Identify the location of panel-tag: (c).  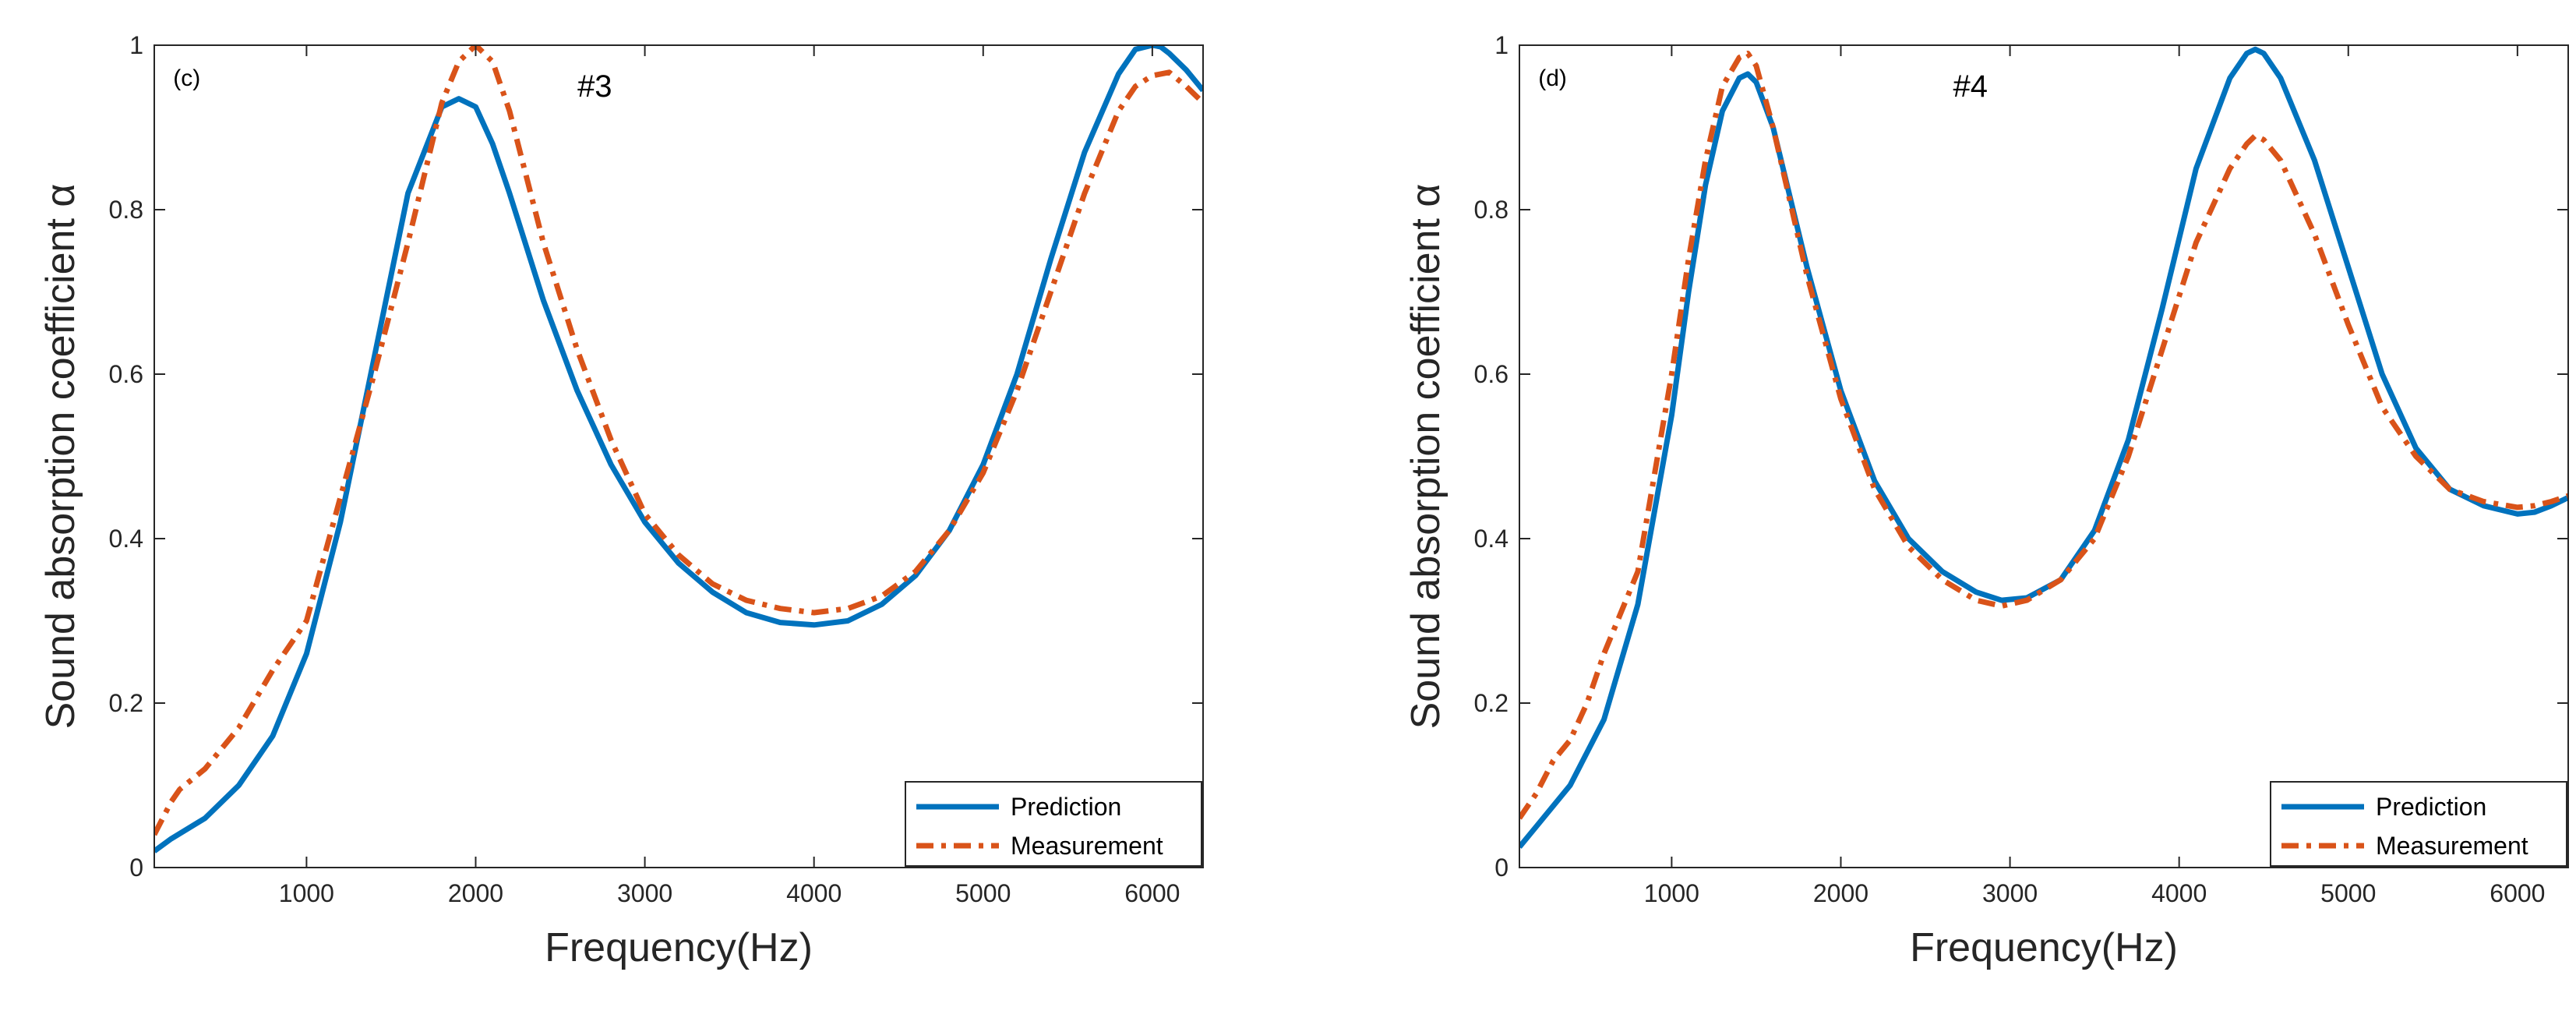
(186, 78).